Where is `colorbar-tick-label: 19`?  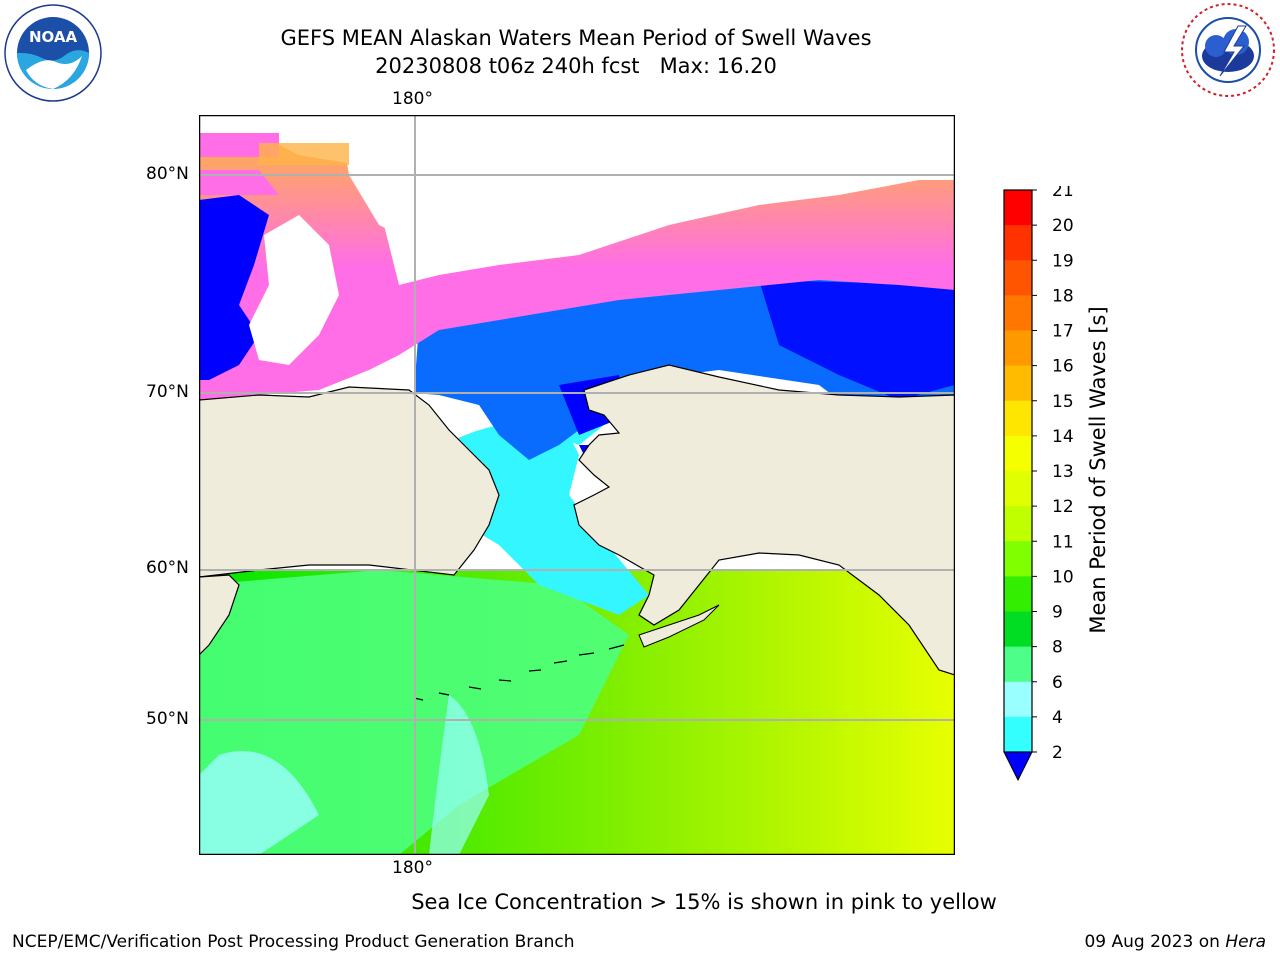
colorbar-tick-label: 19 is located at coordinates (1063, 261).